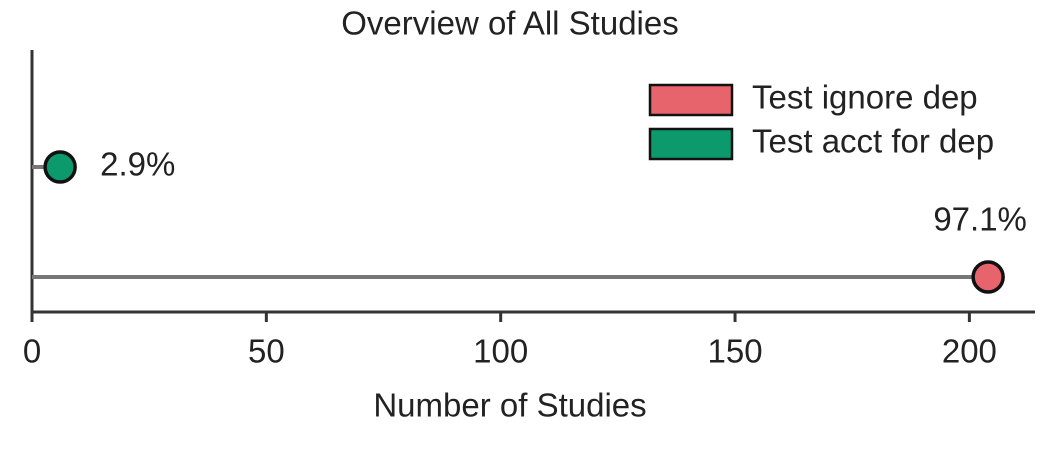 This screenshot has width=1058, height=454. Describe the element at coordinates (509, 405) in the screenshot. I see `x-axis-label: Number of Studies` at that location.